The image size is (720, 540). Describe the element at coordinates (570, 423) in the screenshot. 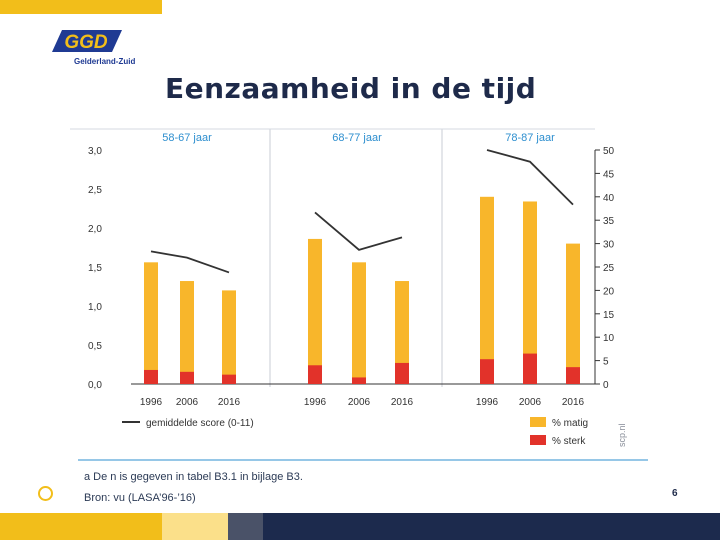

I see `legend-moderate-label: % matig` at that location.